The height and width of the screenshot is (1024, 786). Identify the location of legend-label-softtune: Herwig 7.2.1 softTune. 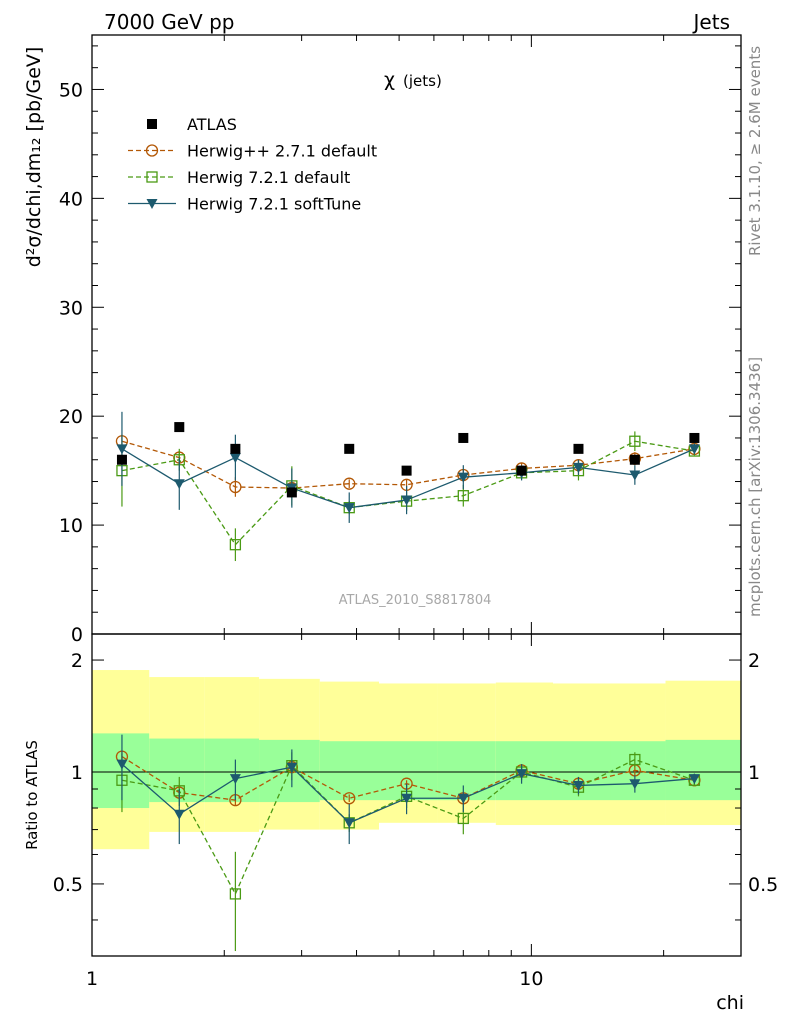
(274, 204).